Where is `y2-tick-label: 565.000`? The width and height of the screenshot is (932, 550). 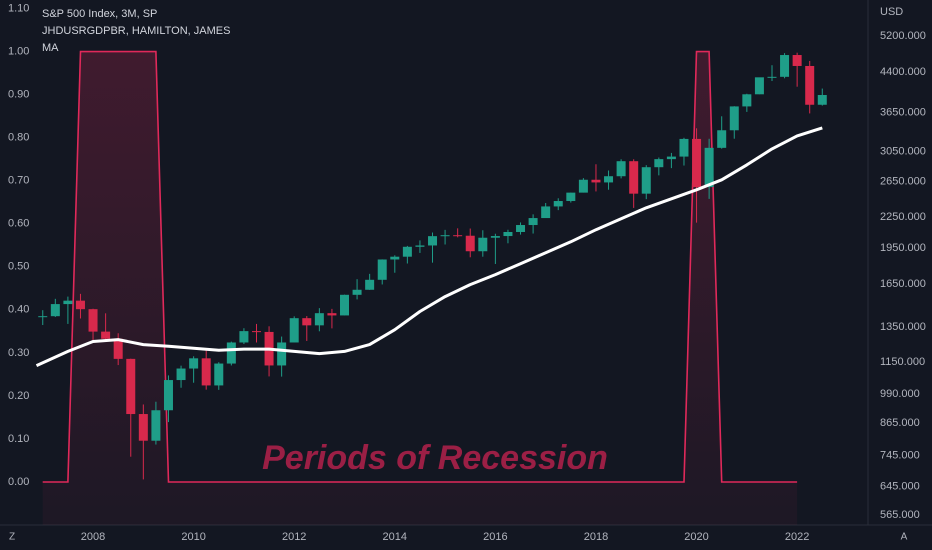 y2-tick-label: 565.000 is located at coordinates (900, 515).